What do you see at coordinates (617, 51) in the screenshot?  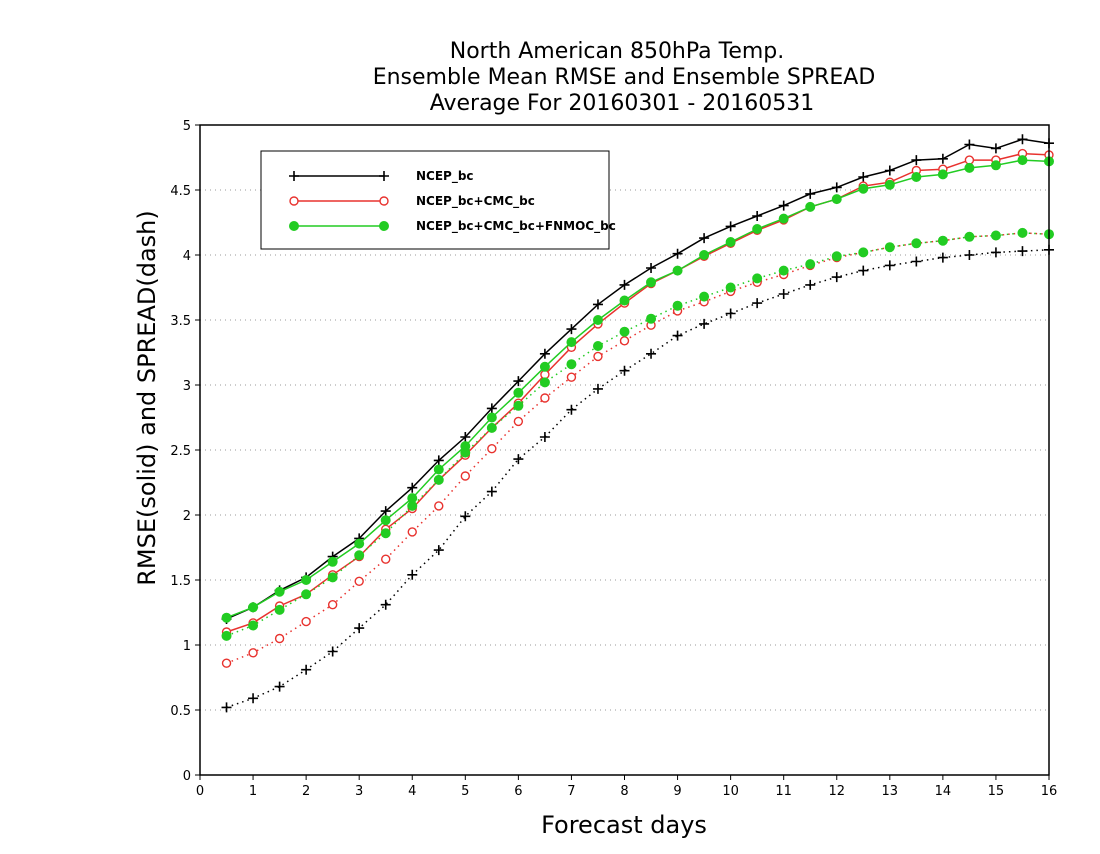 I see `title-line-1: North American 850hPa Temp.` at bounding box center [617, 51].